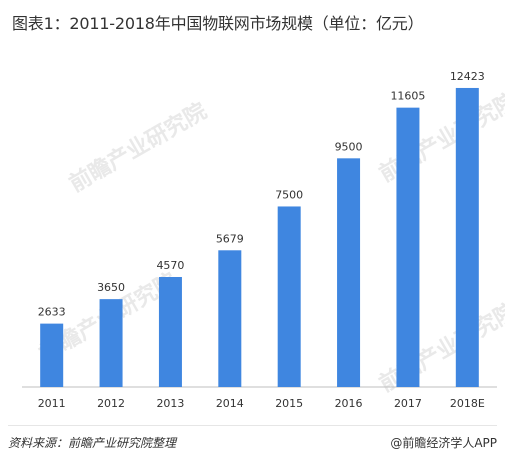 The width and height of the screenshot is (505, 460). Describe the element at coordinates (230, 238) in the screenshot. I see `data-label-2014: 5679` at that location.